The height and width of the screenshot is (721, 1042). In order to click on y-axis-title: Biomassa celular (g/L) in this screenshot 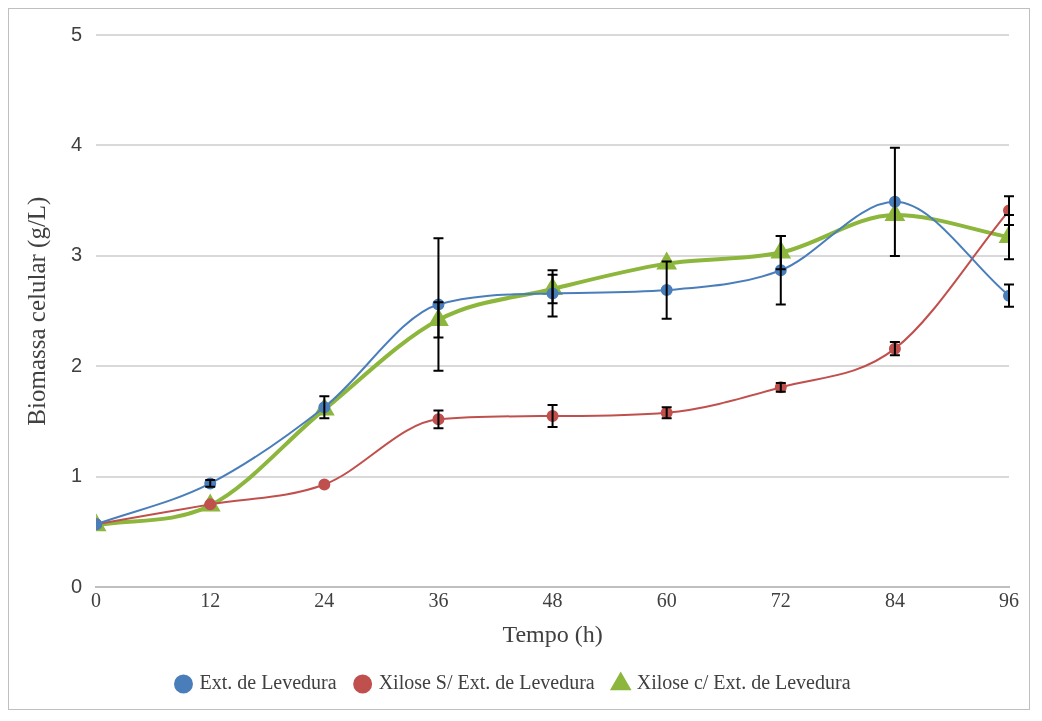, I will do `click(36, 311)`.